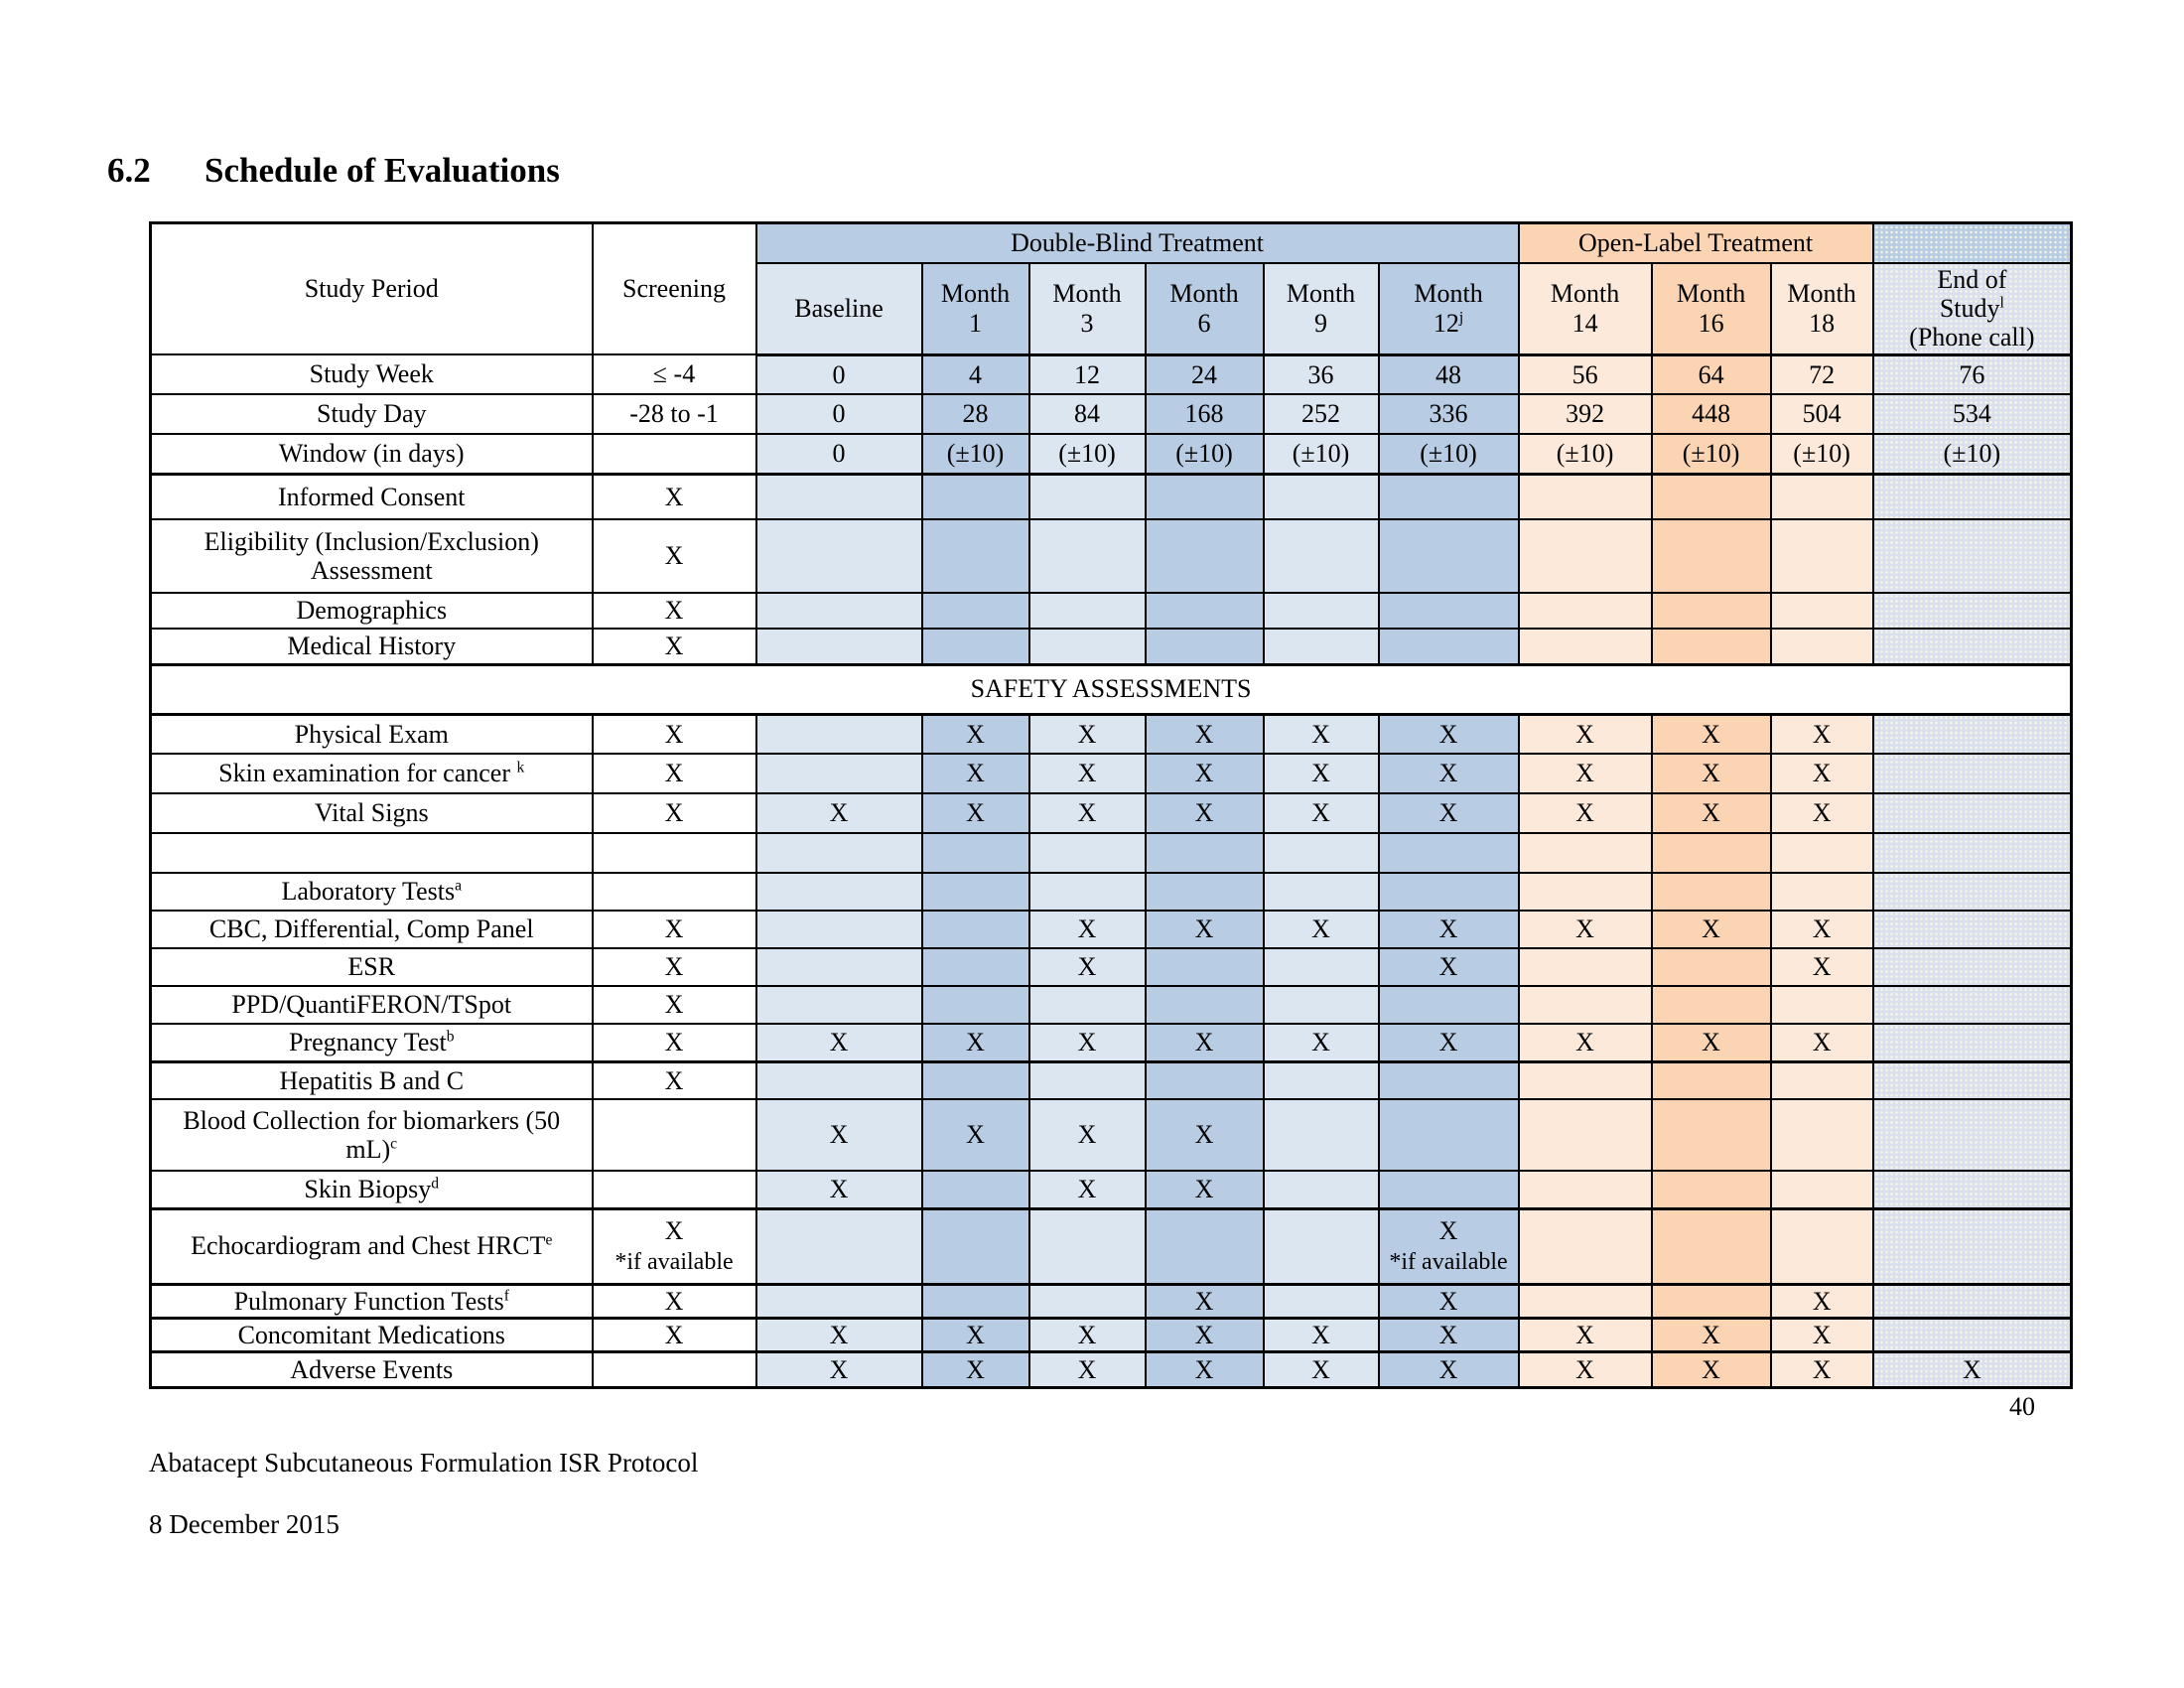  I want to click on study-week-value-month1: 4, so click(975, 374).